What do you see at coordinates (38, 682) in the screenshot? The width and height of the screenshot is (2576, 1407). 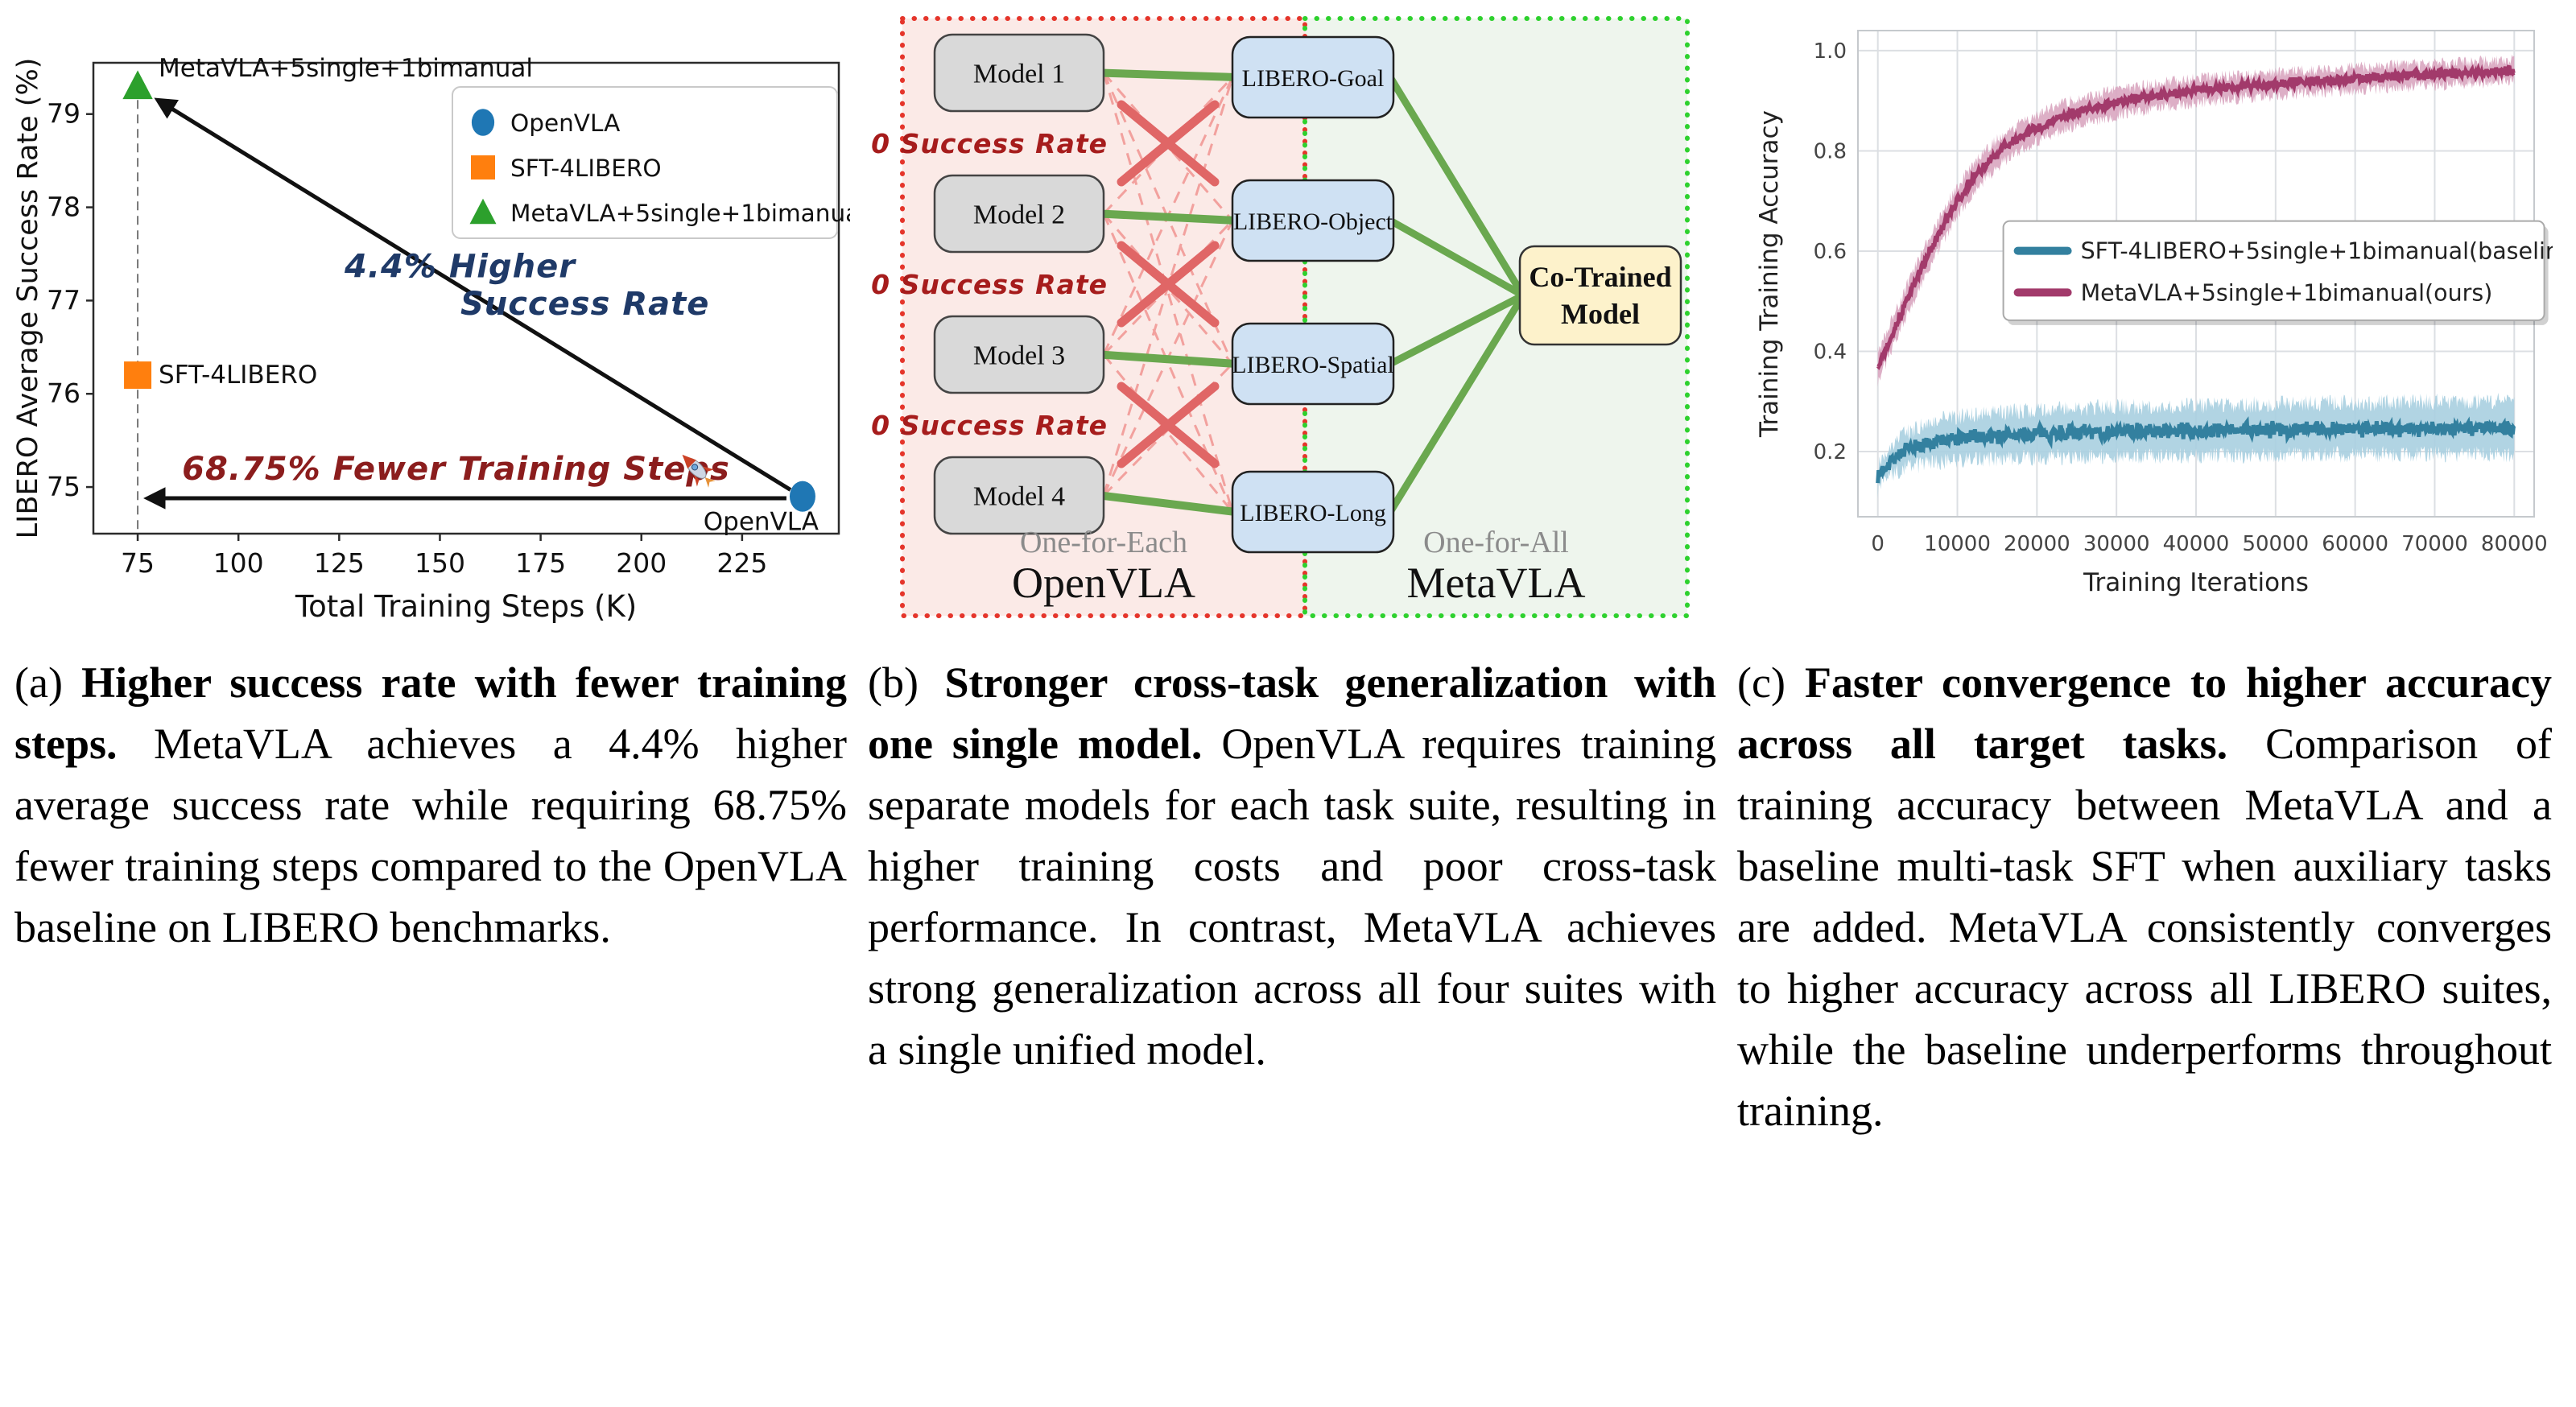 I see `caption-a-label: (a)` at bounding box center [38, 682].